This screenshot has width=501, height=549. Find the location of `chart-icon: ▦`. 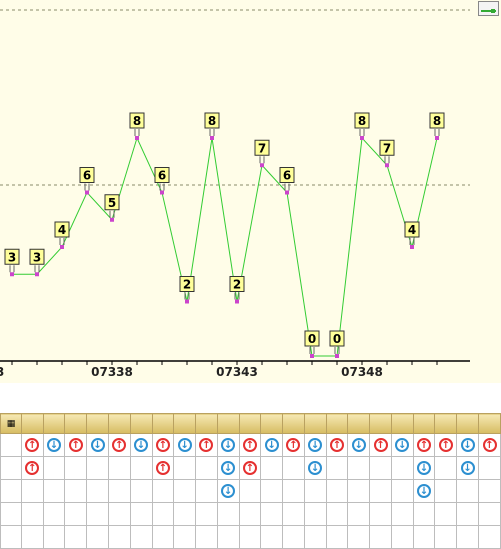

chart-icon: ▦ is located at coordinates (11, 423).